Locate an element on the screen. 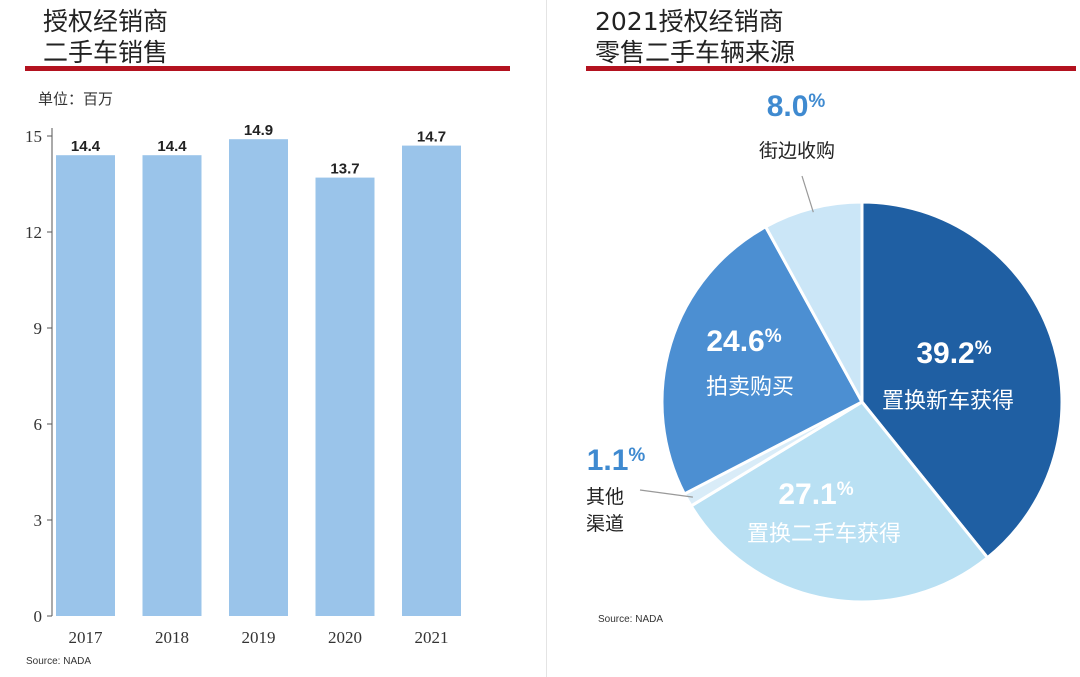 This screenshot has height=677, width=1080. pie-slice-name-label: 置换新车获得 is located at coordinates (948, 401).